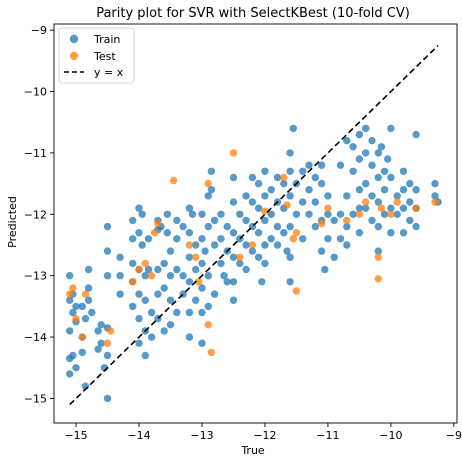  Describe the element at coordinates (327, 435) in the screenshot. I see `x-tick-label: −11` at that location.